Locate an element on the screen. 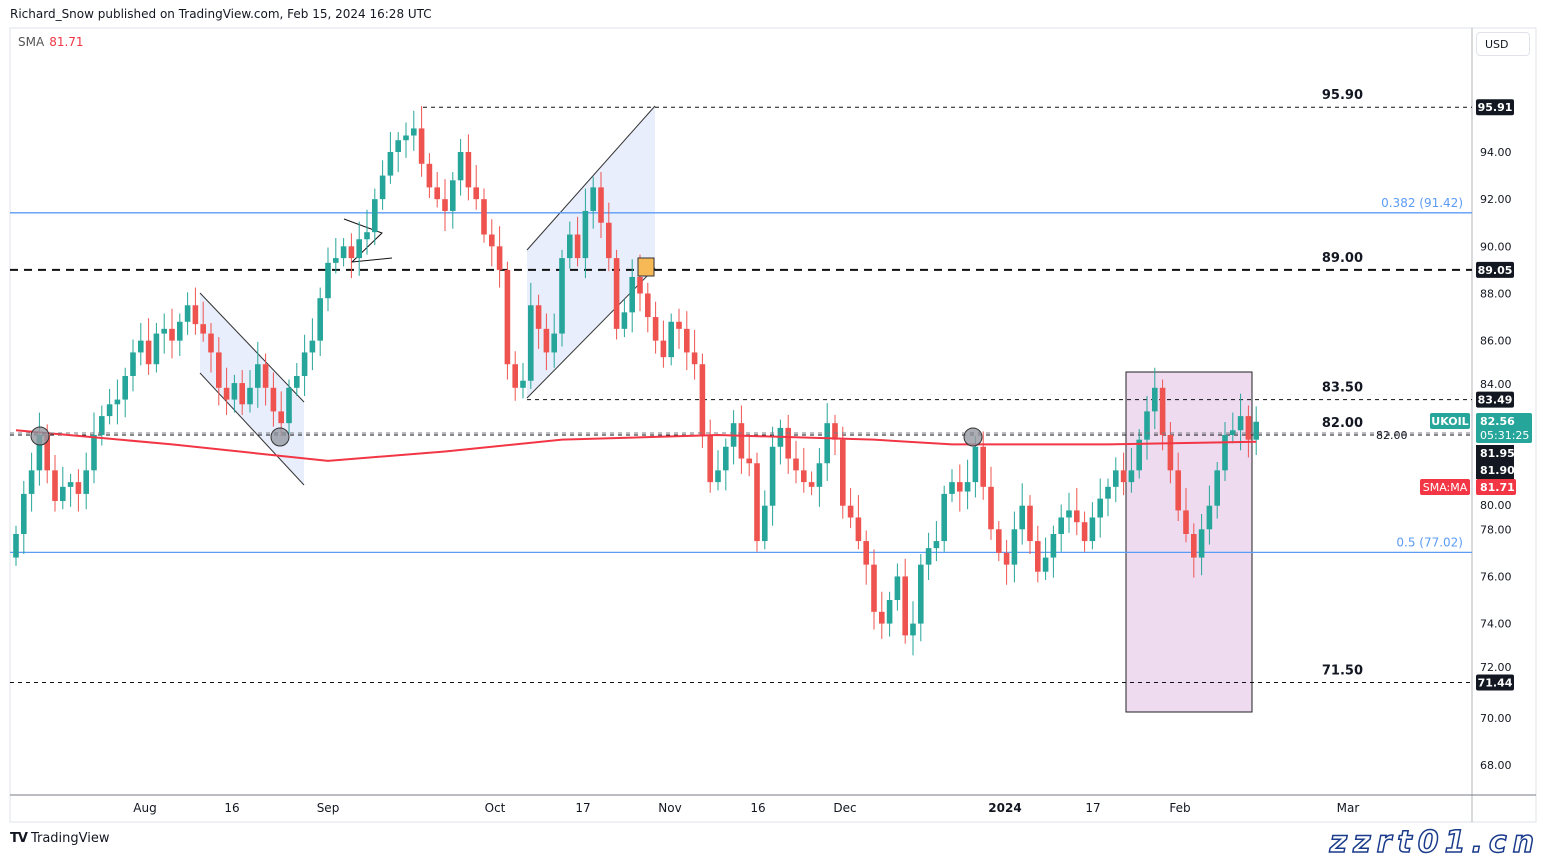  axis-level-tag-text: 89.05 is located at coordinates (1495, 270).